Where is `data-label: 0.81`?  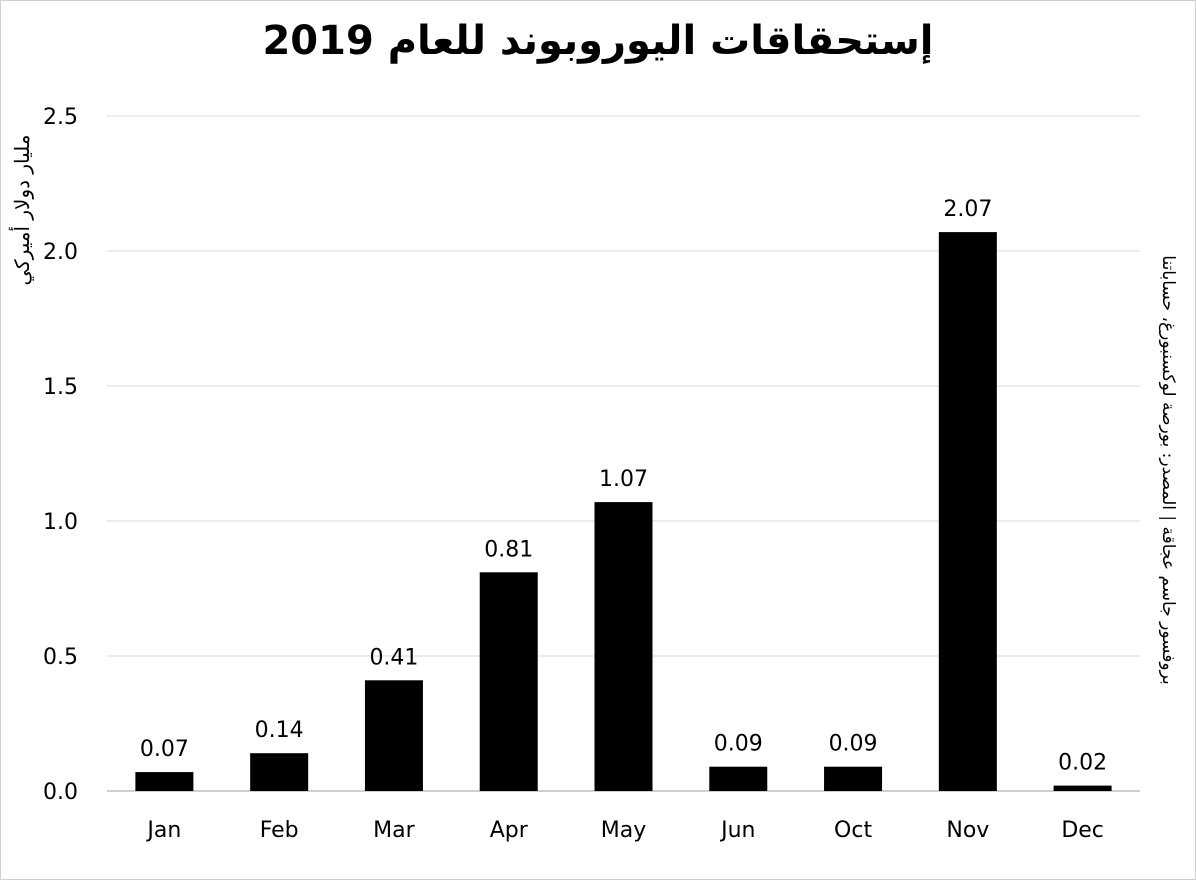 data-label: 0.81 is located at coordinates (508, 549).